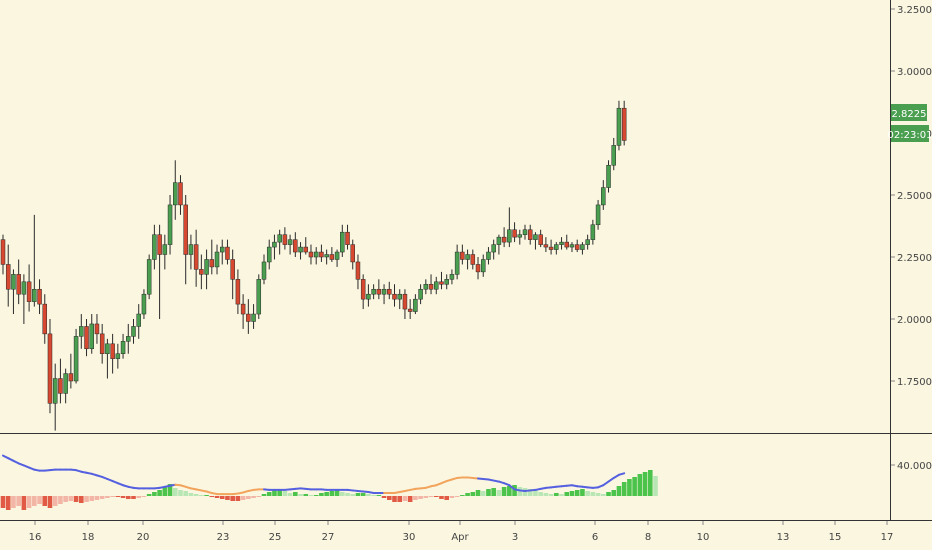 Image resolution: width=932 pixels, height=550 pixels. I want to click on countdown-tag: 02:23:01, so click(910, 135).